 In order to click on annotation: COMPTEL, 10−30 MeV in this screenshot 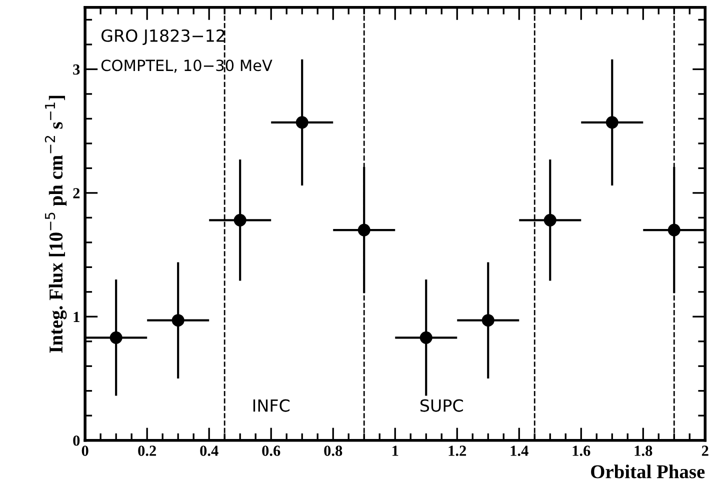, I will do `click(186, 66)`.